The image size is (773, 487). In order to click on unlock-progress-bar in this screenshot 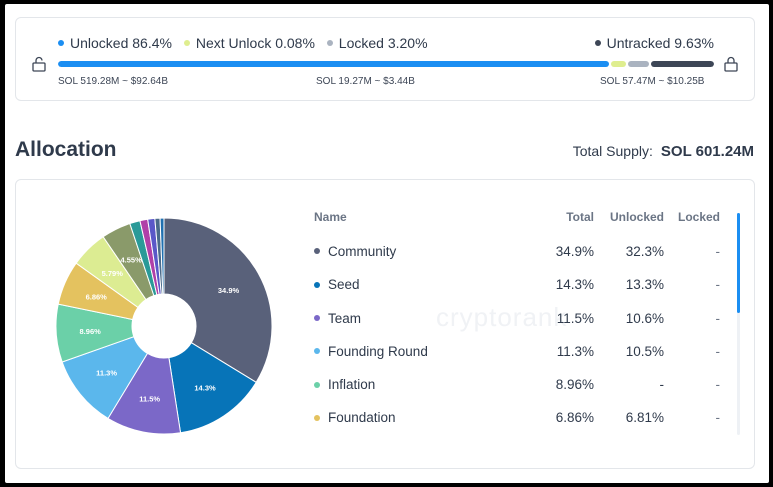, I will do `click(386, 64)`.